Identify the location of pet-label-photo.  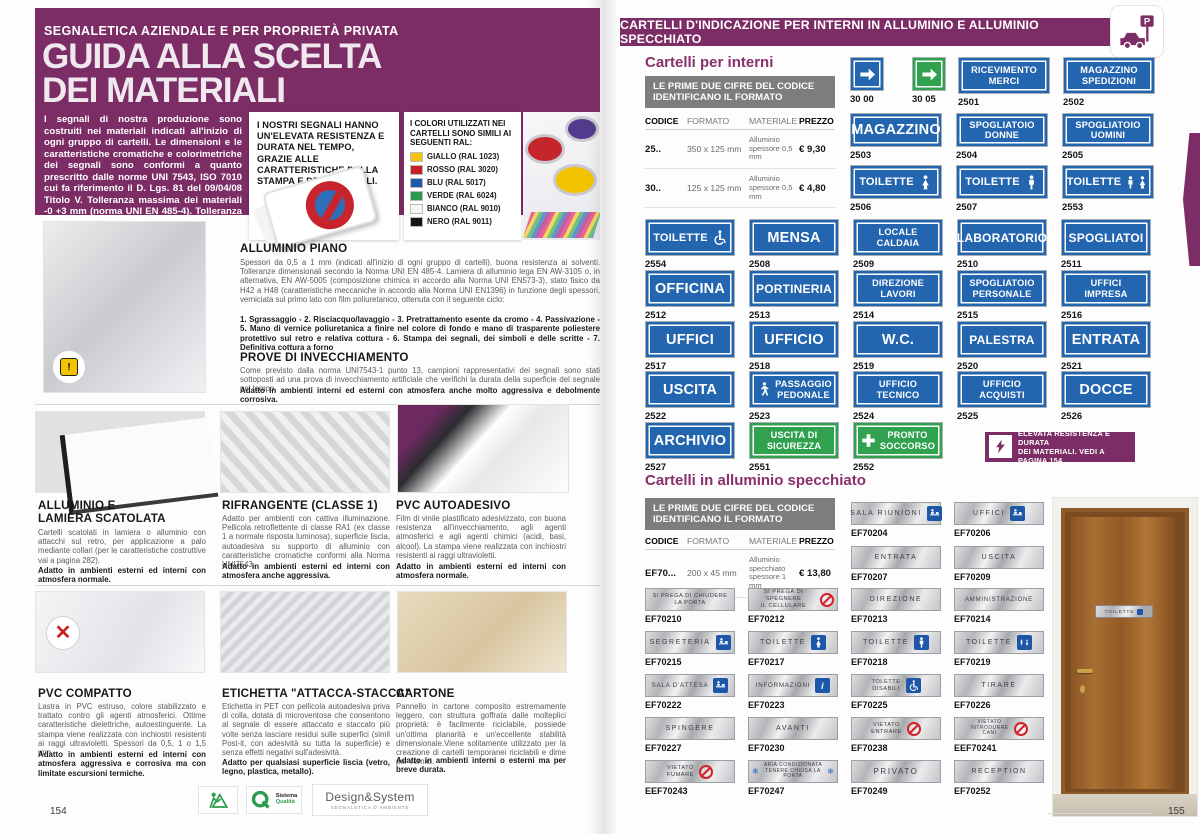
(305, 632).